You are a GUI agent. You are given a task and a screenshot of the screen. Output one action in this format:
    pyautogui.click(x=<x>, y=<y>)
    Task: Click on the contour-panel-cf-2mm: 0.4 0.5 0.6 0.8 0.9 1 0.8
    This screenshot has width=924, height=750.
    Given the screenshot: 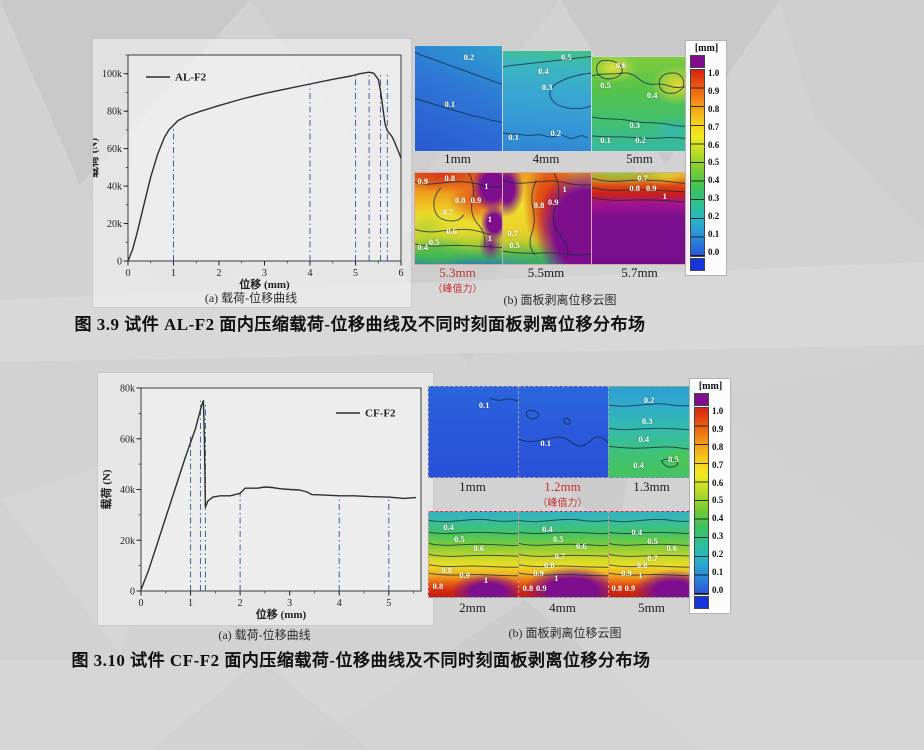 What is the action you would take?
    pyautogui.click(x=473, y=554)
    